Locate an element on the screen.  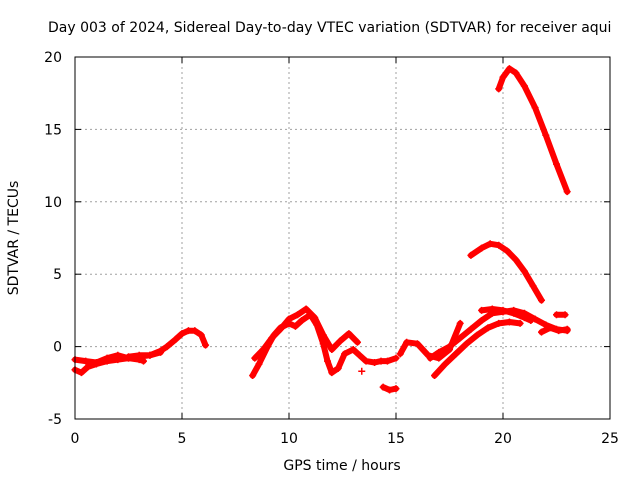
x-tick-label: 15 is located at coordinates (396, 439).